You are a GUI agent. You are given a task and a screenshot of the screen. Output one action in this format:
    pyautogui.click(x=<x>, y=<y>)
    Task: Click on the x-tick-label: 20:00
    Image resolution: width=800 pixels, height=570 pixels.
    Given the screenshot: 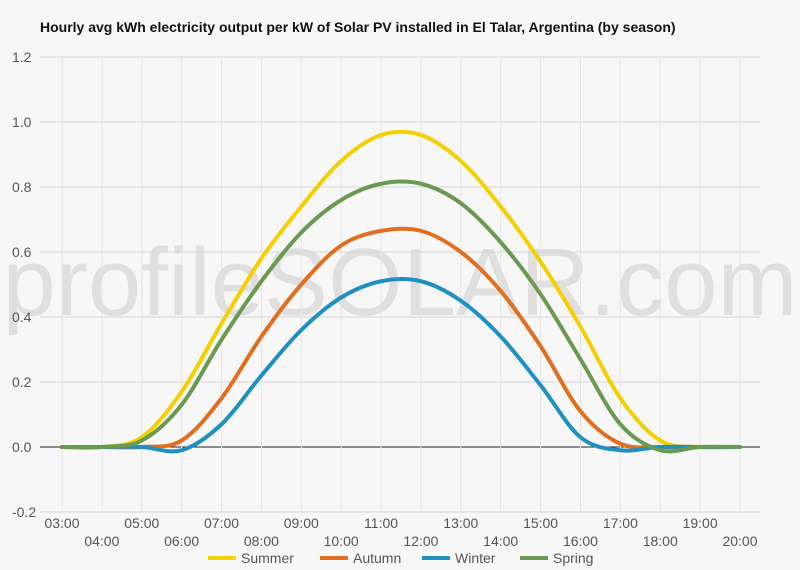 What is the action you would take?
    pyautogui.click(x=739, y=541)
    